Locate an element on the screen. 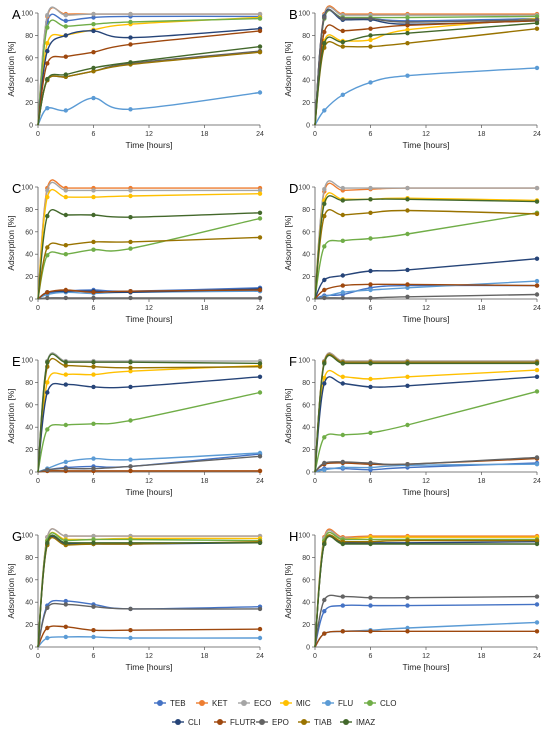 Image resolution: width=550 pixels, height=742 pixels. legend-item-flu: FLU is located at coordinates (337, 703).